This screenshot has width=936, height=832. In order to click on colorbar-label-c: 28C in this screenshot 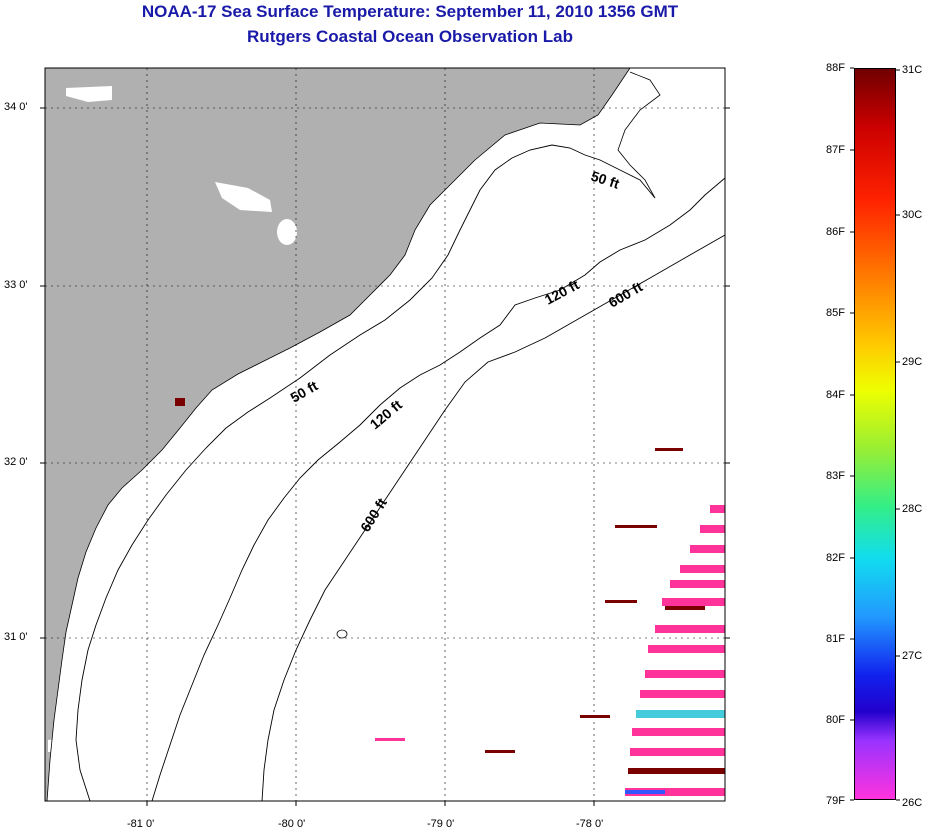, I will do `click(912, 509)`.